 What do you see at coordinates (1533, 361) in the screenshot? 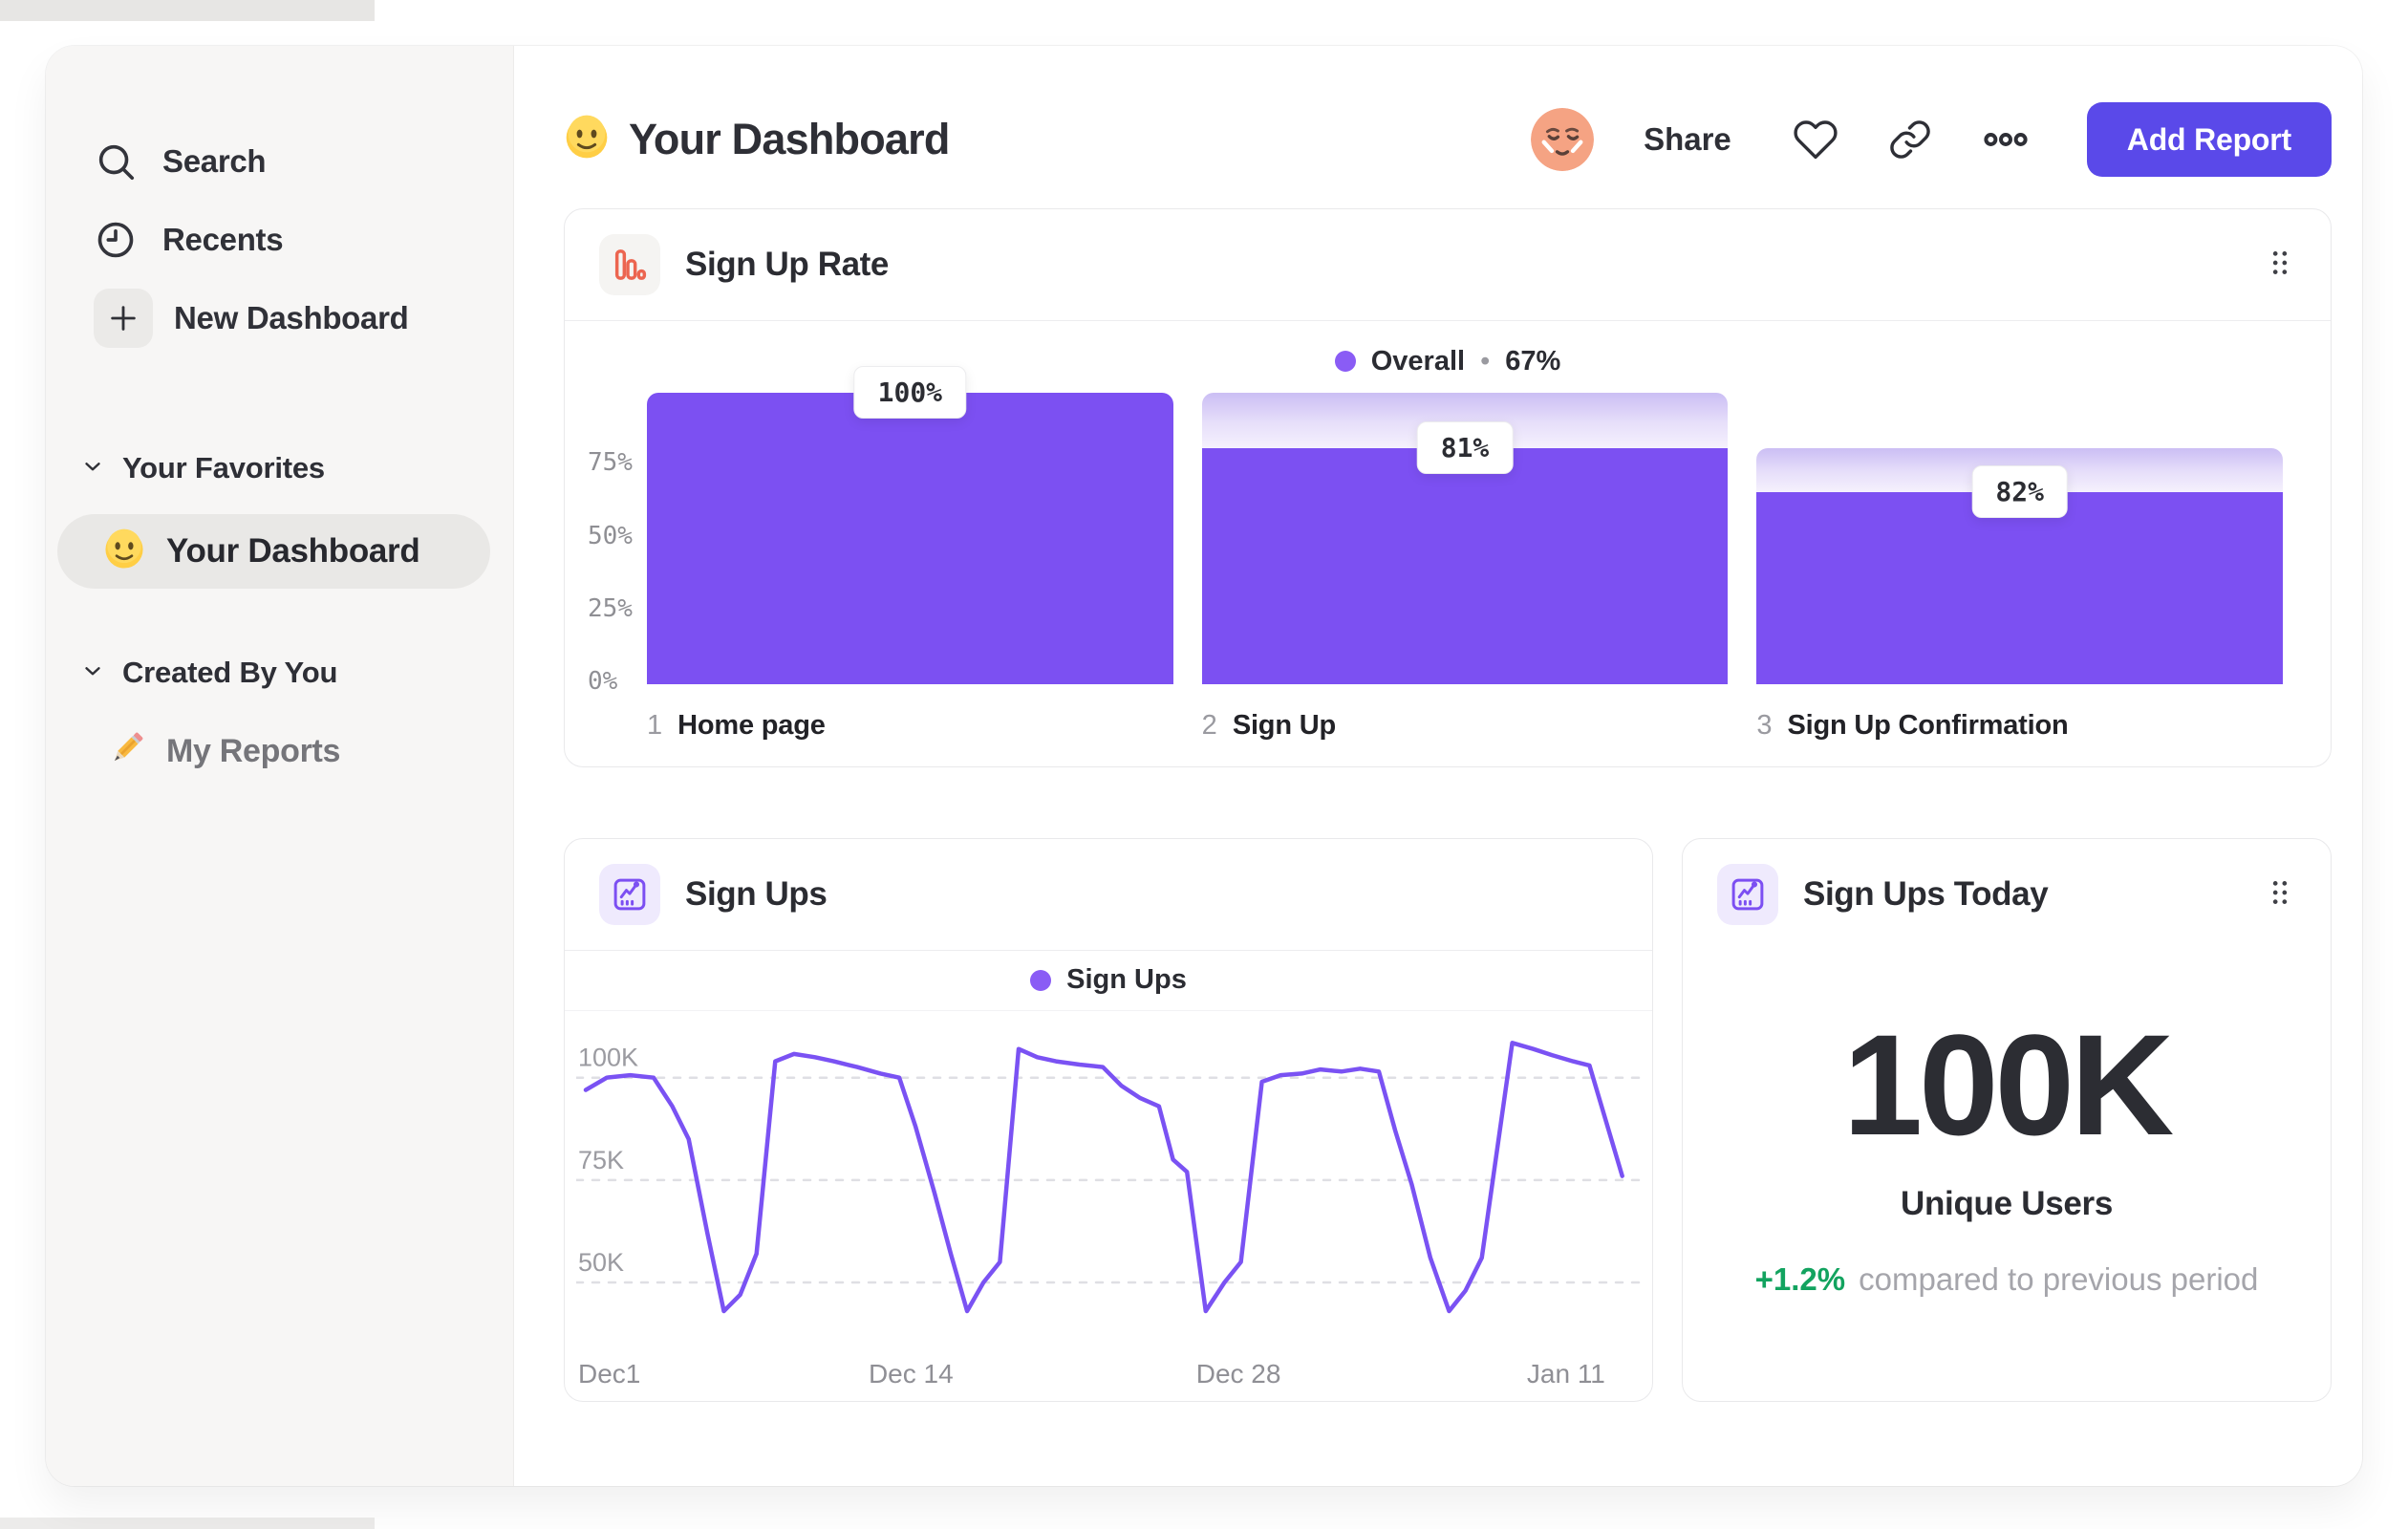
I see `legend-value: 67%` at bounding box center [1533, 361].